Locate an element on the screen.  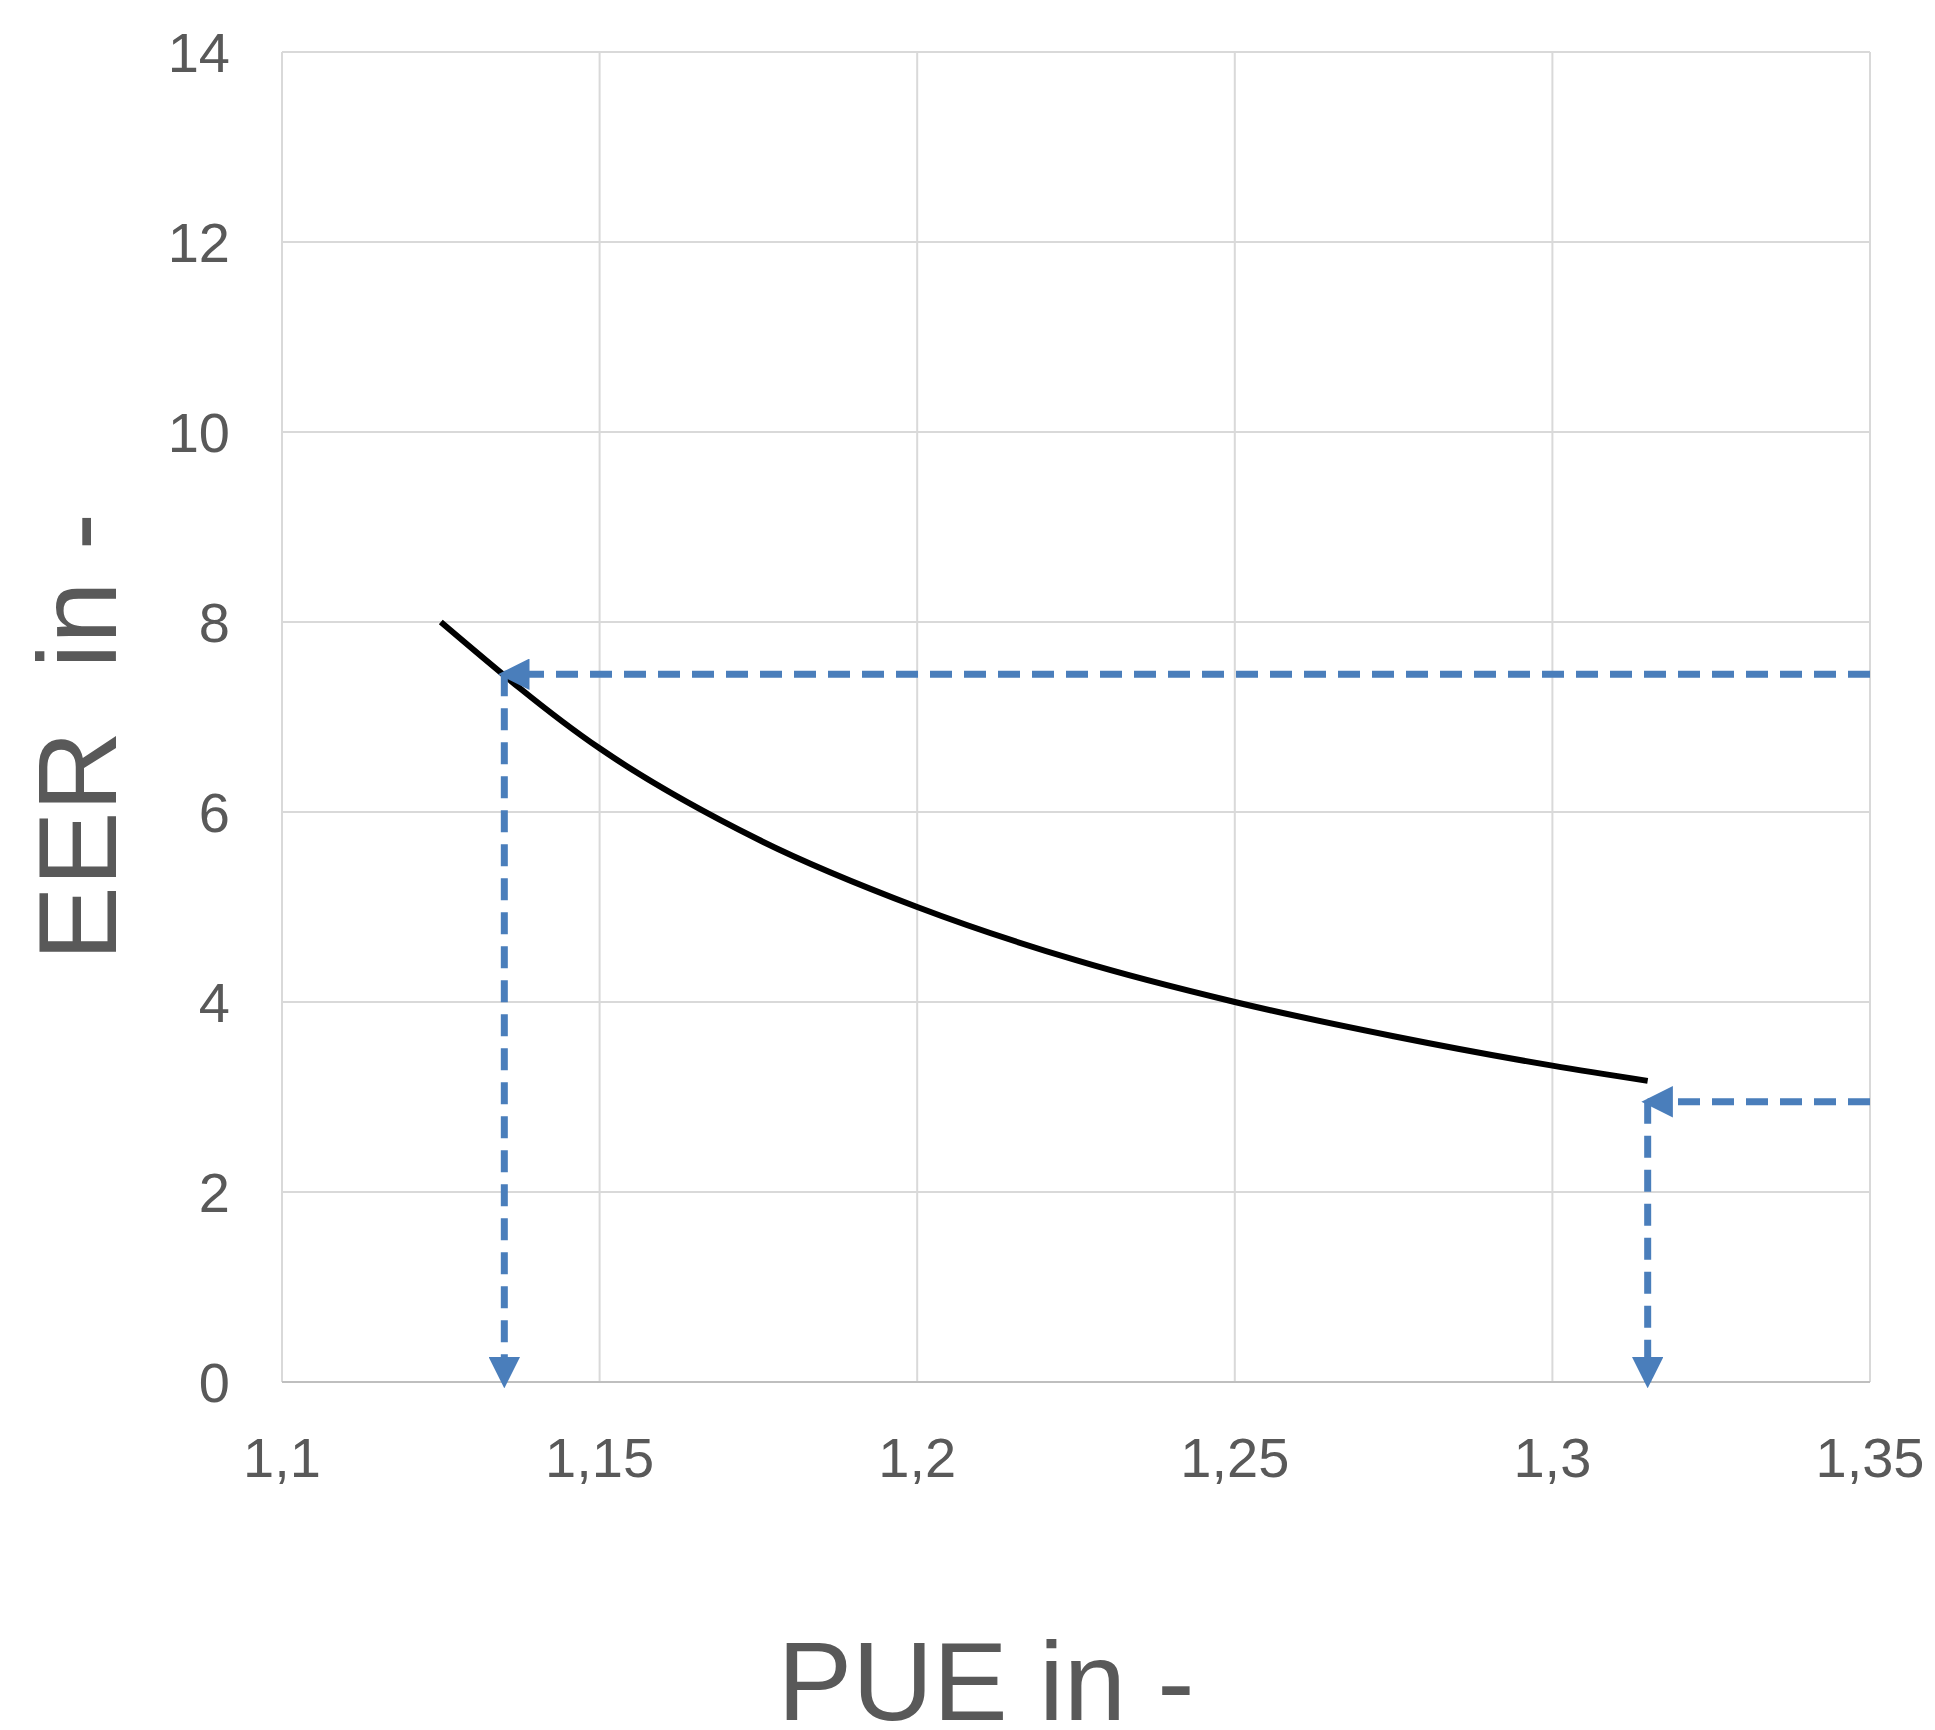
x-tick-label: 1,2 is located at coordinates (917, 1457).